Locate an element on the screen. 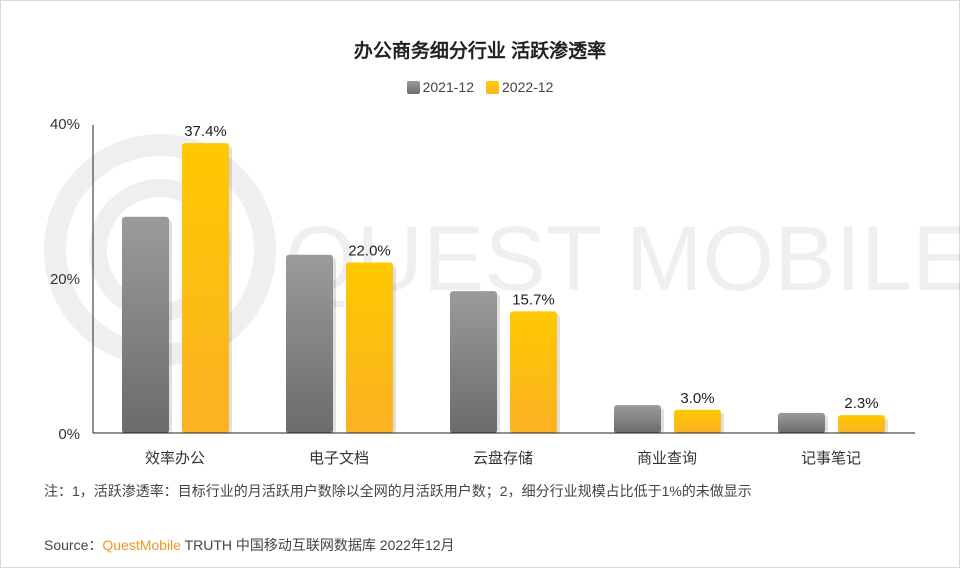 This screenshot has height=568, width=960. x-tick-label: 电子文档 is located at coordinates (339, 458).